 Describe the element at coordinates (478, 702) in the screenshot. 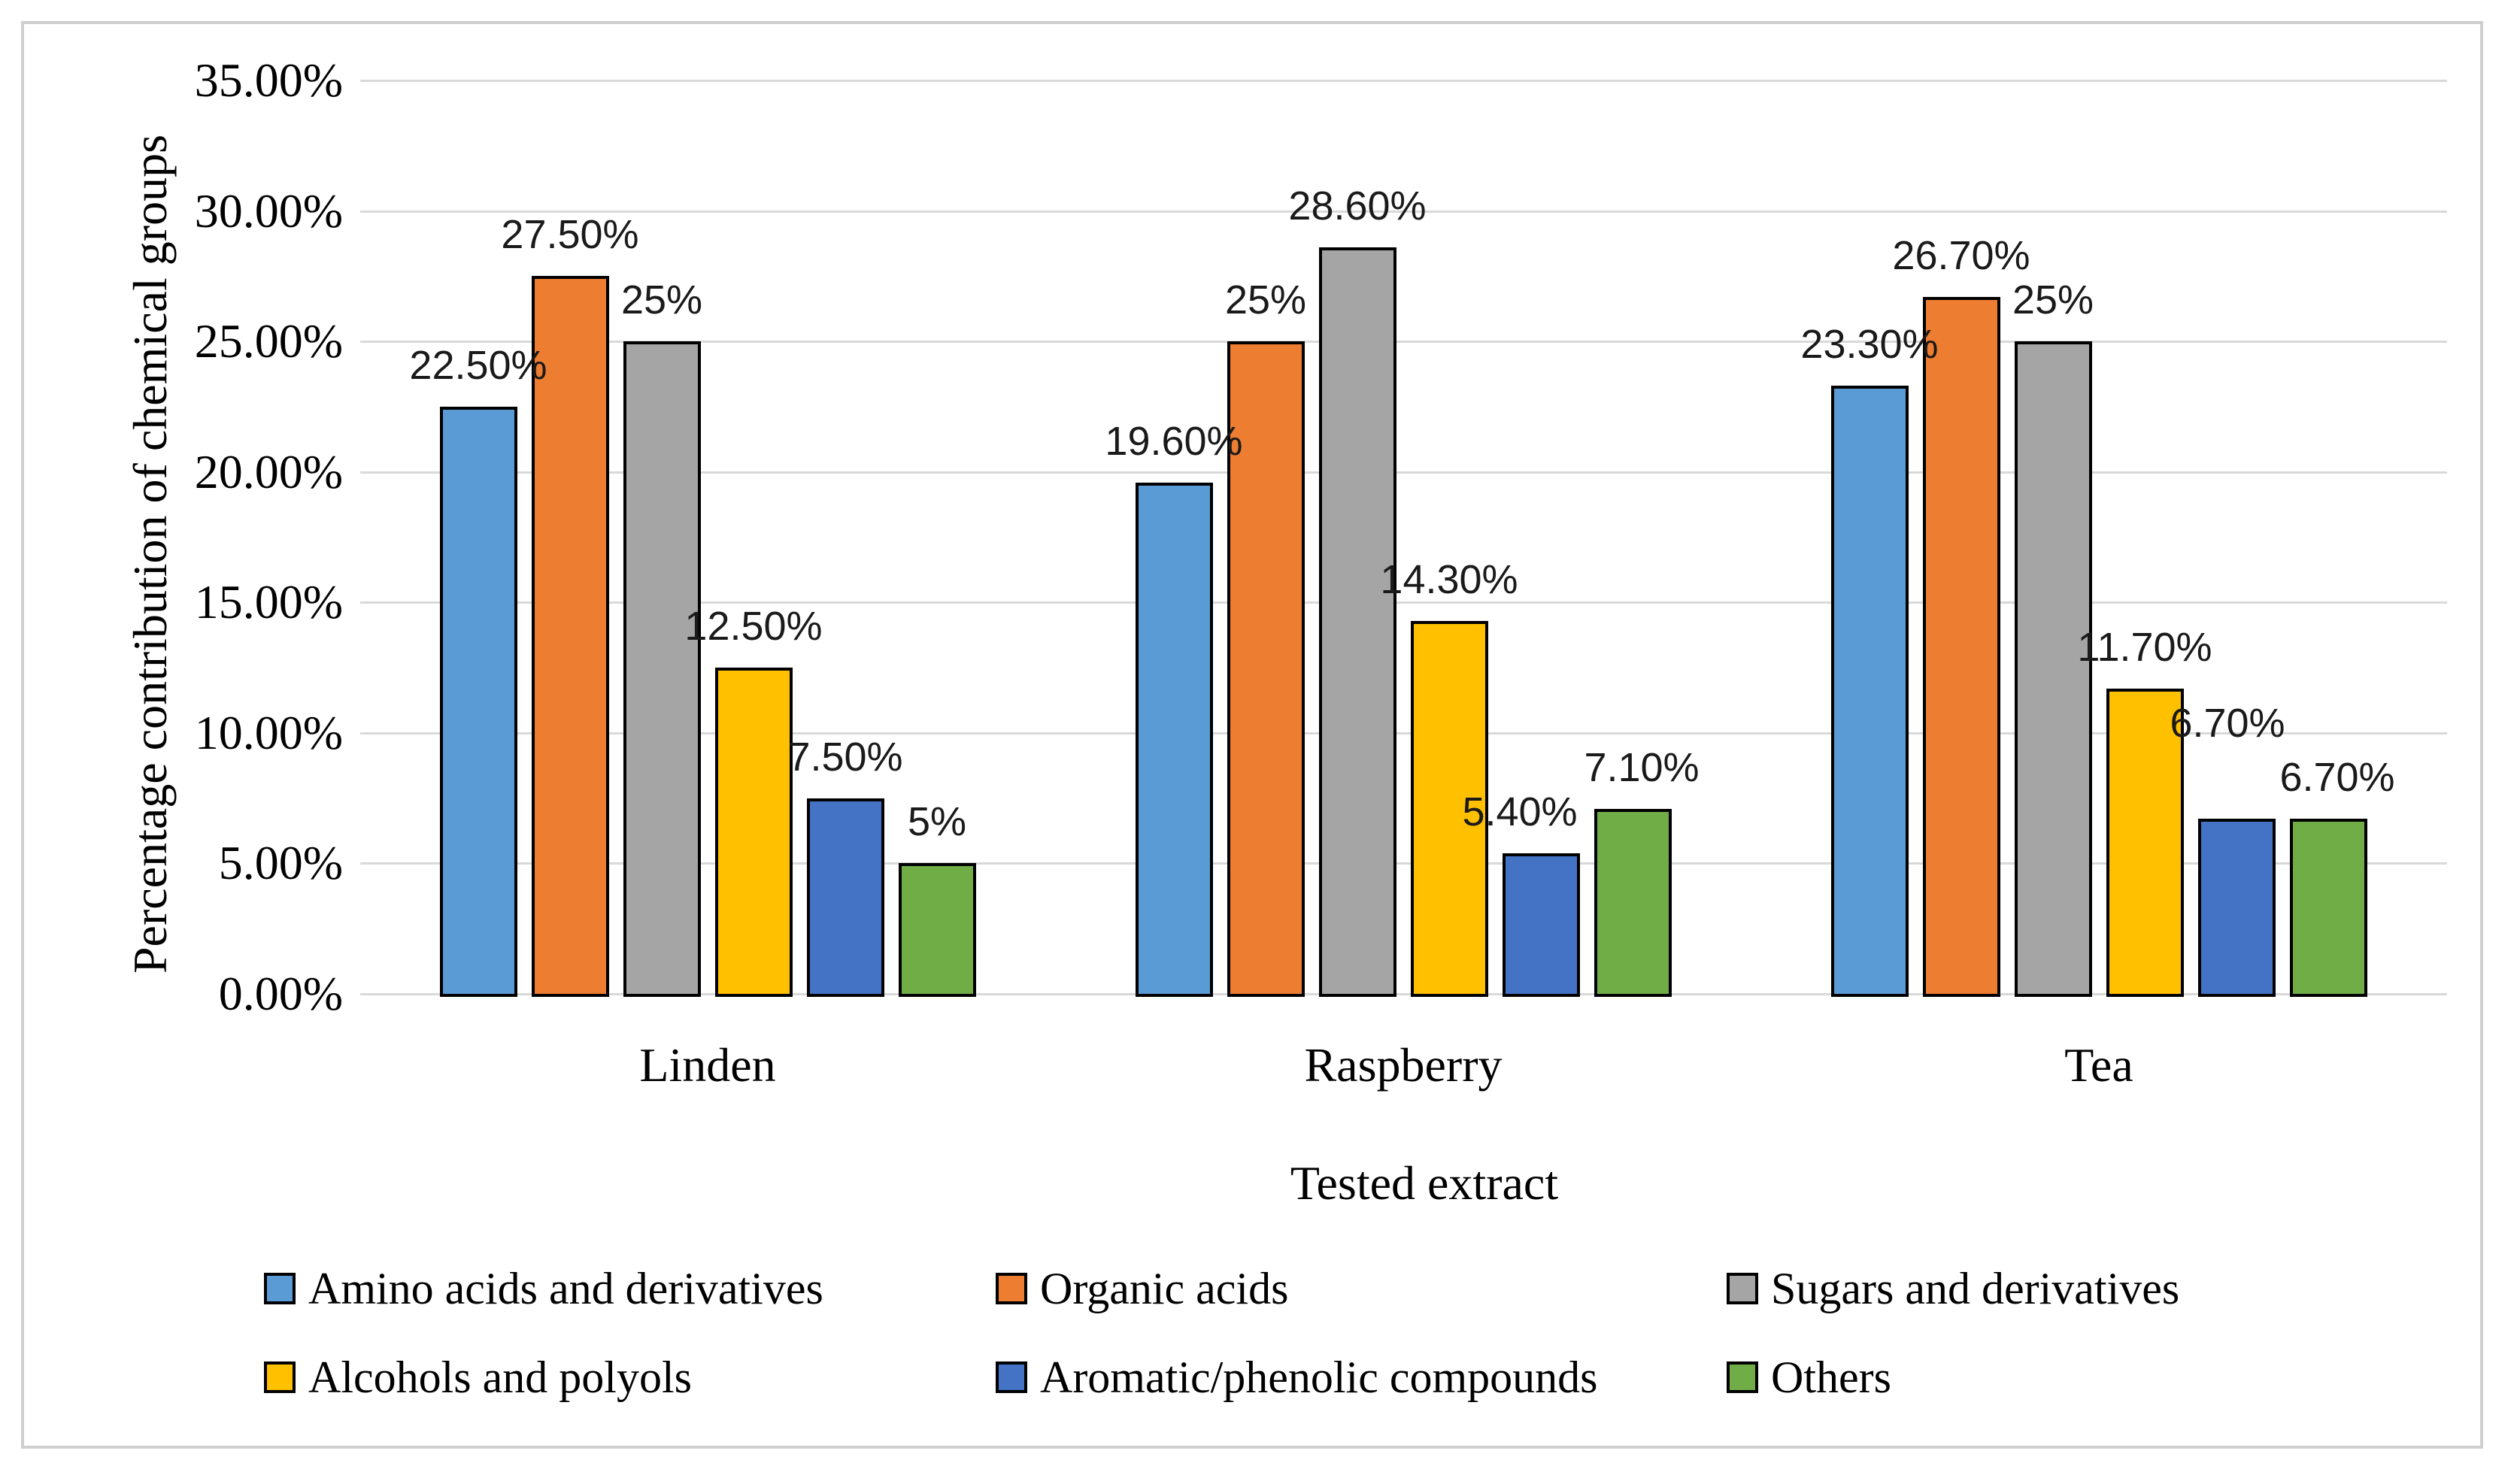

I see `bar-linden-amino-acids-and-derivatives` at that location.